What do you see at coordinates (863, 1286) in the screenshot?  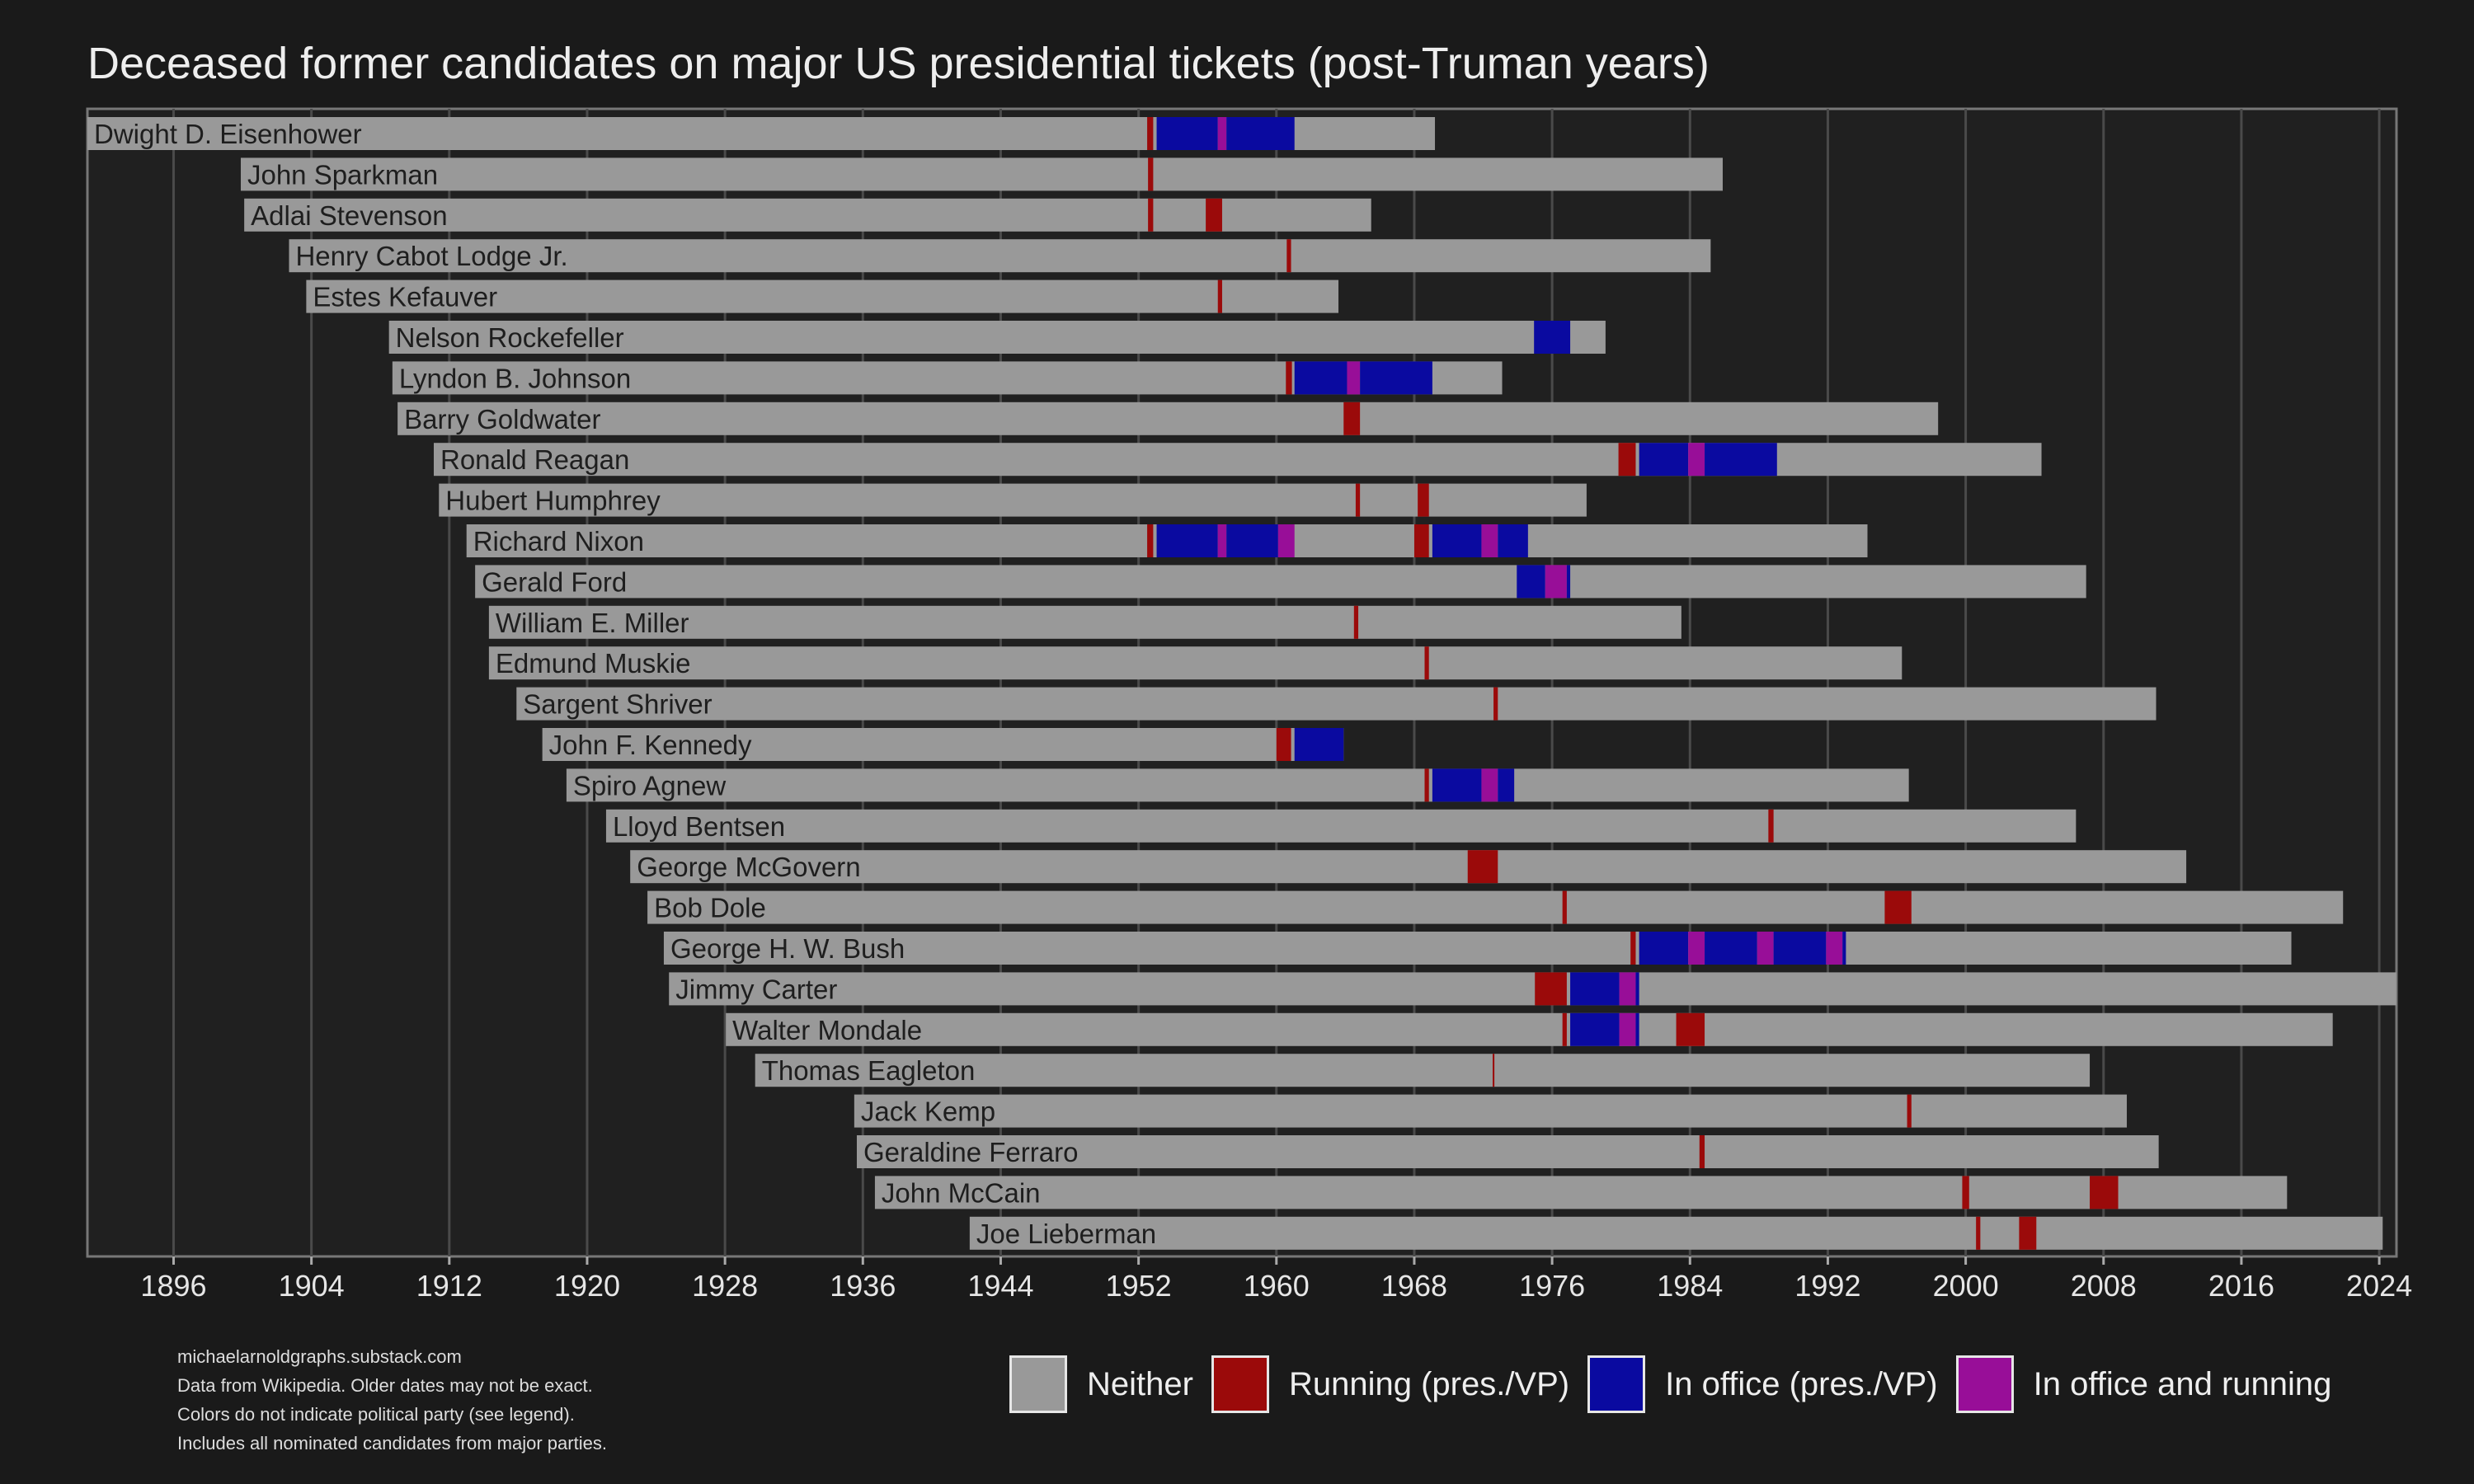 I see `x-tick-label: 1936` at bounding box center [863, 1286].